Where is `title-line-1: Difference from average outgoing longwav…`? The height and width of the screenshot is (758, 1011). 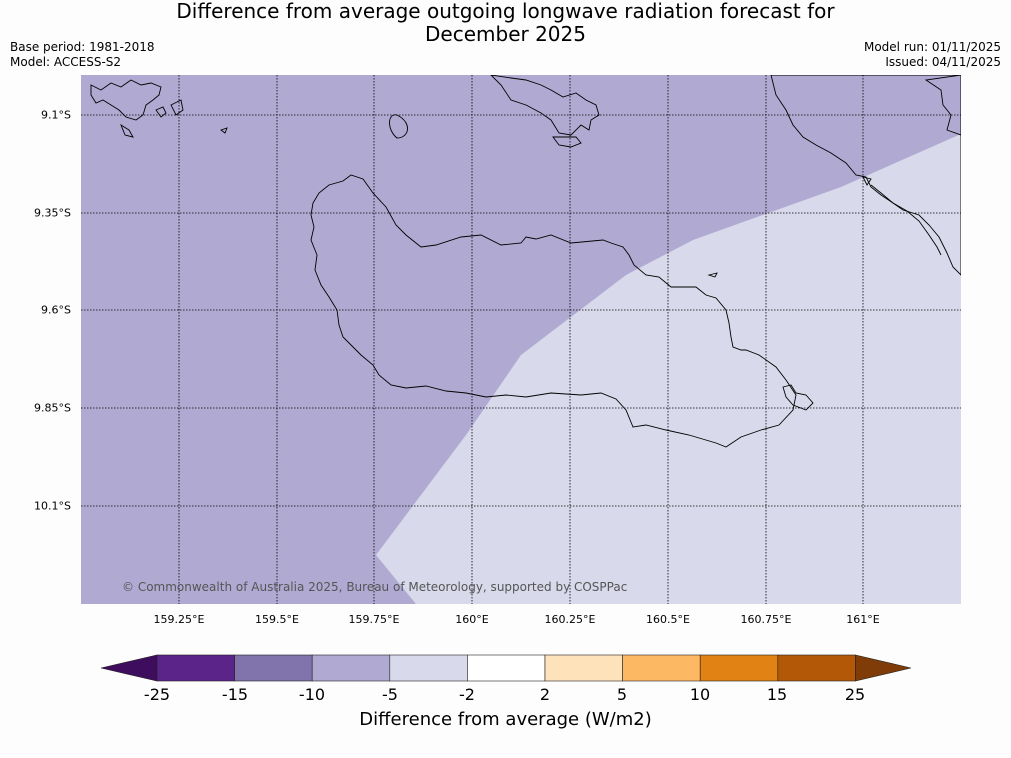
title-line-1: Difference from average outgoing longwav… is located at coordinates (505, 11).